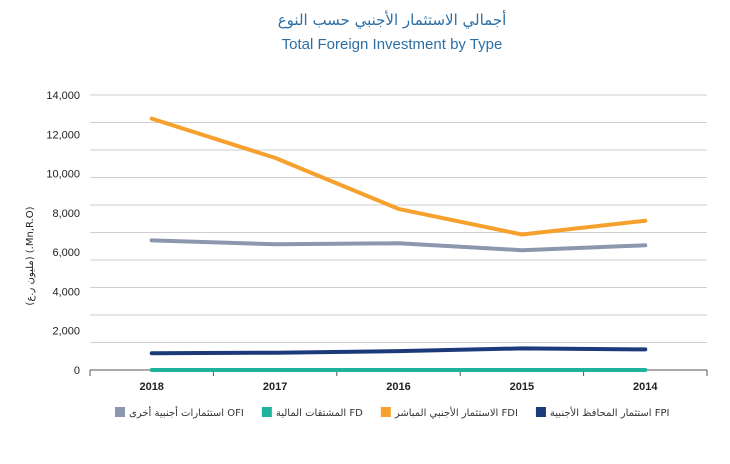 The image size is (730, 464). I want to click on y-tick-label: 8,000, so click(66, 214).